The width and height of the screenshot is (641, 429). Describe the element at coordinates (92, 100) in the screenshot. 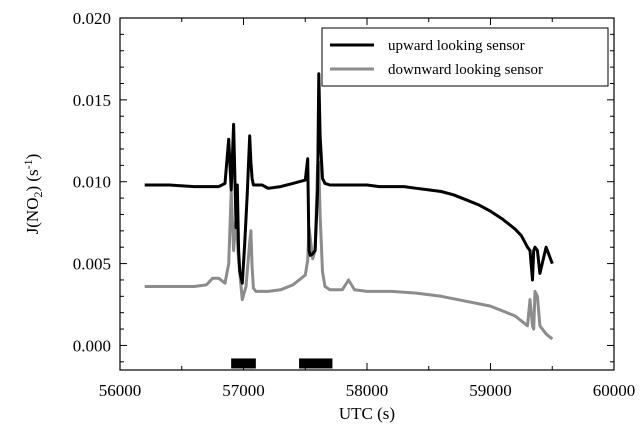

I see `y-tick-label: 0.015` at that location.